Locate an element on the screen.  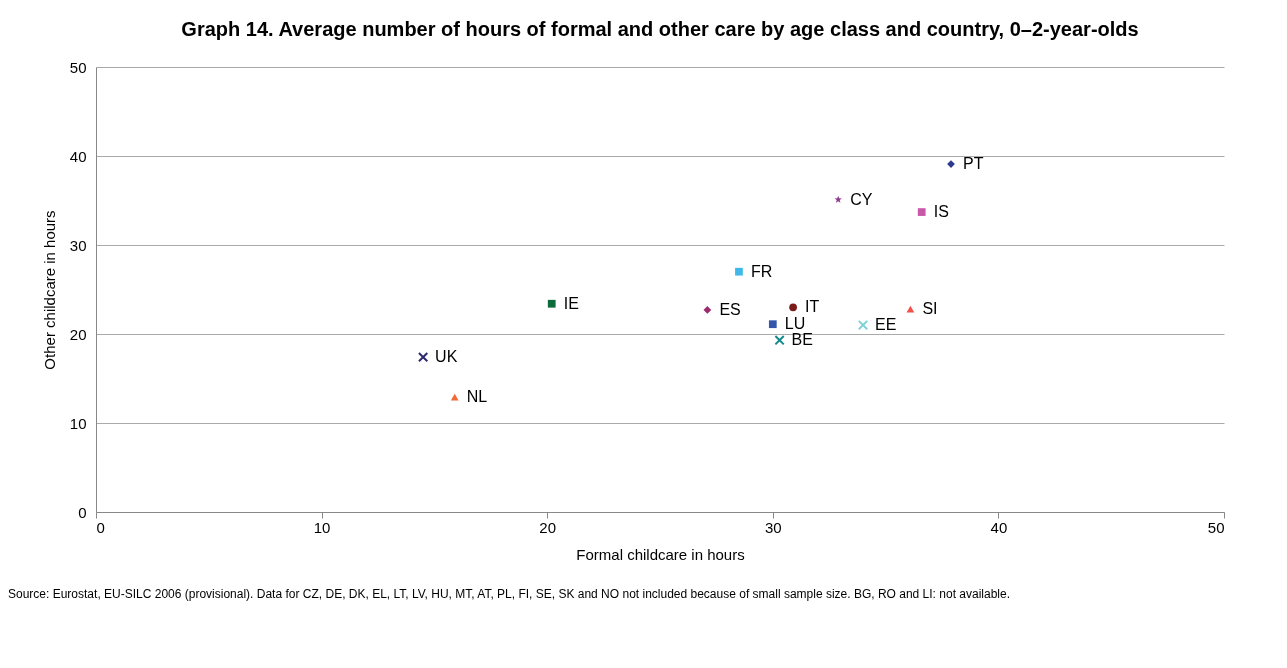
chart-title: Graph 14. Average number of hours of formal and other care by age class and country, 0–2-year-olds is located at coordinates (660, 29).